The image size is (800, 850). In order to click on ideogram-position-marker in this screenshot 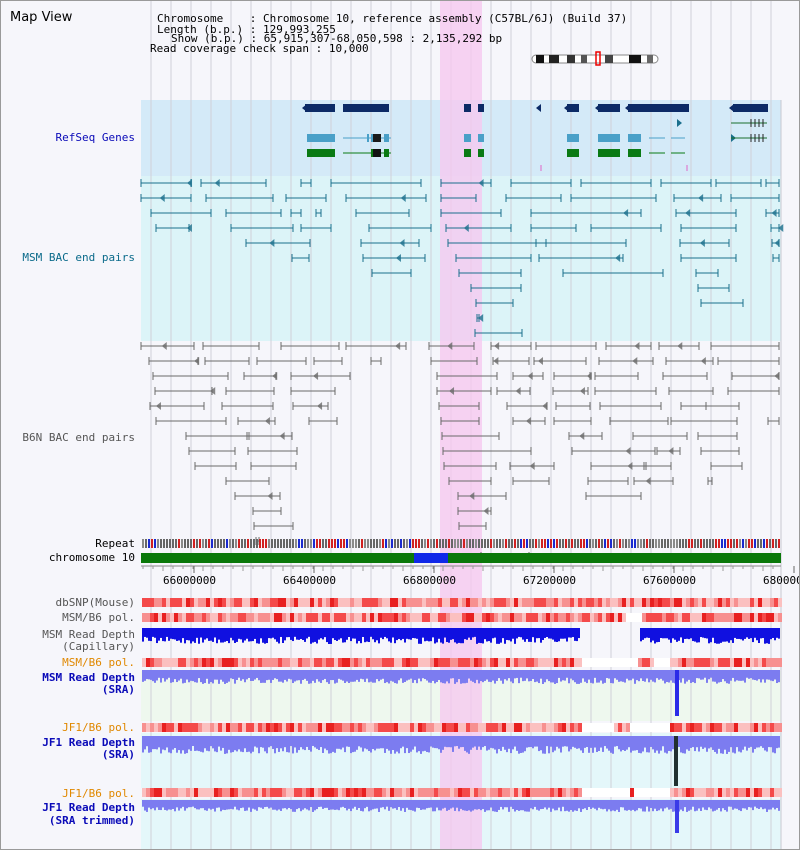, I will do `click(598, 58)`.